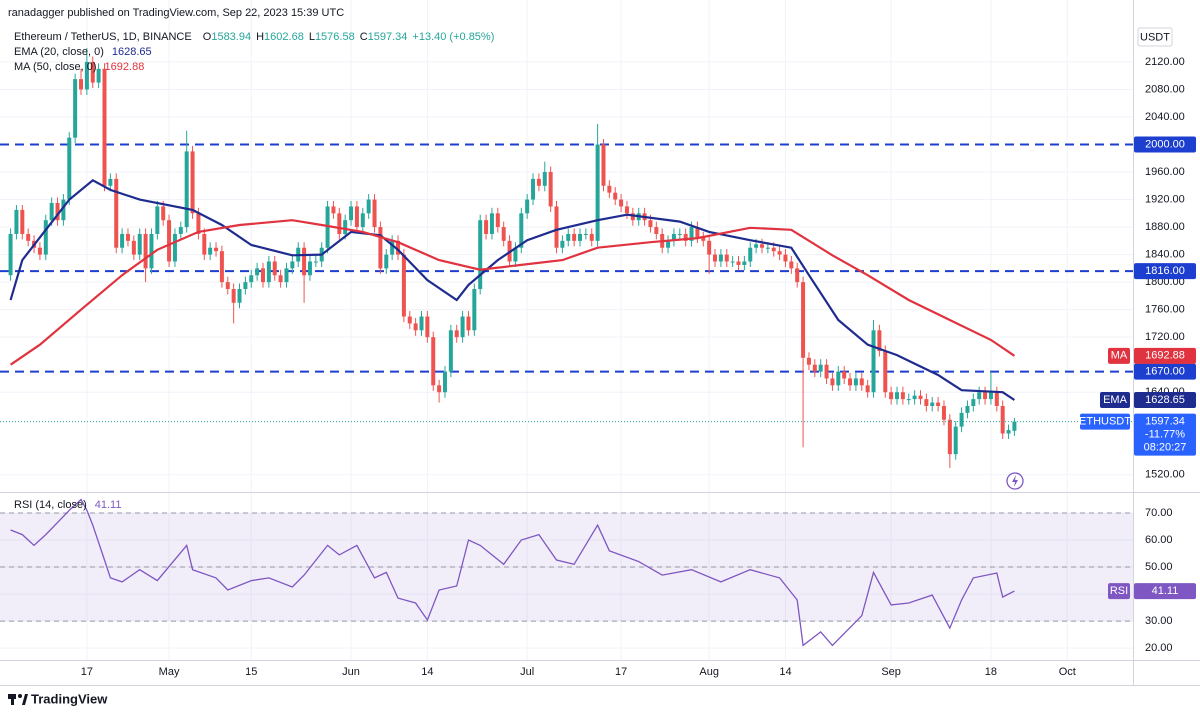 Image resolution: width=1200 pixels, height=715 pixels. I want to click on indicator-value: 41.11, so click(108, 505).